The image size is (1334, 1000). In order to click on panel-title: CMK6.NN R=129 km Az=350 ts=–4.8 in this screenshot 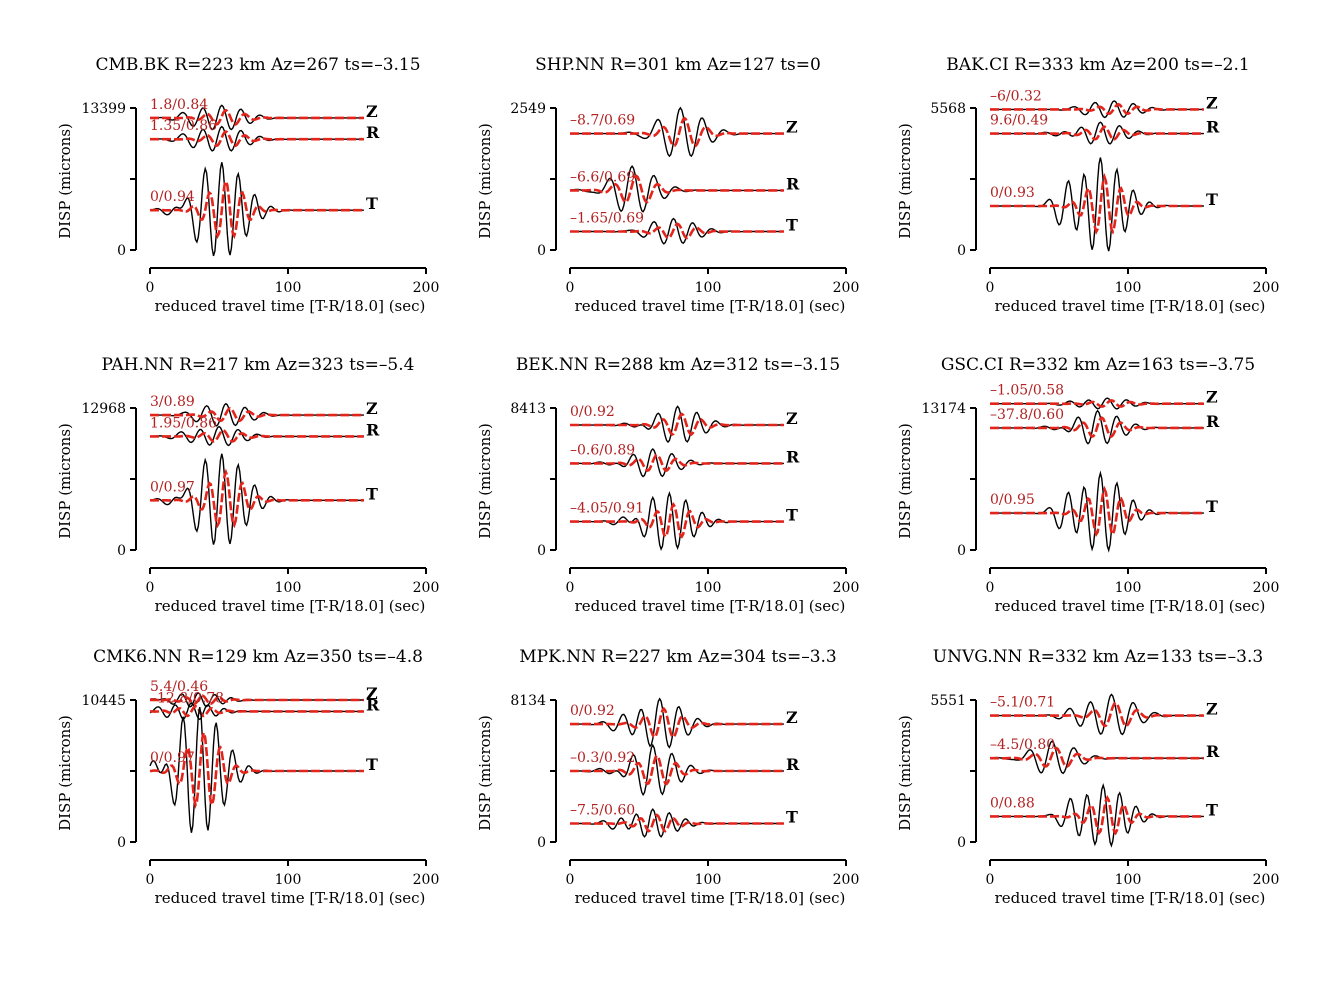, I will do `click(258, 657)`.